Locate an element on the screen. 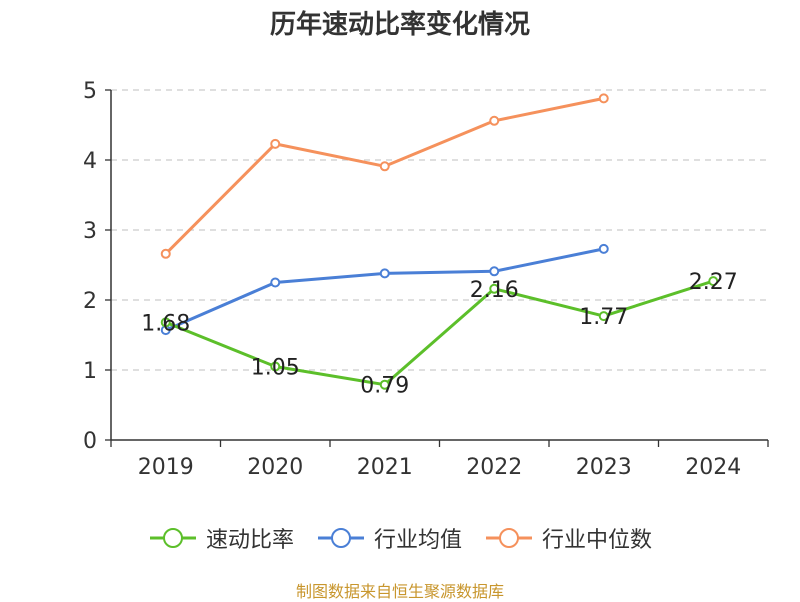 The width and height of the screenshot is (800, 602). data-point-1-2021 is located at coordinates (384, 273).